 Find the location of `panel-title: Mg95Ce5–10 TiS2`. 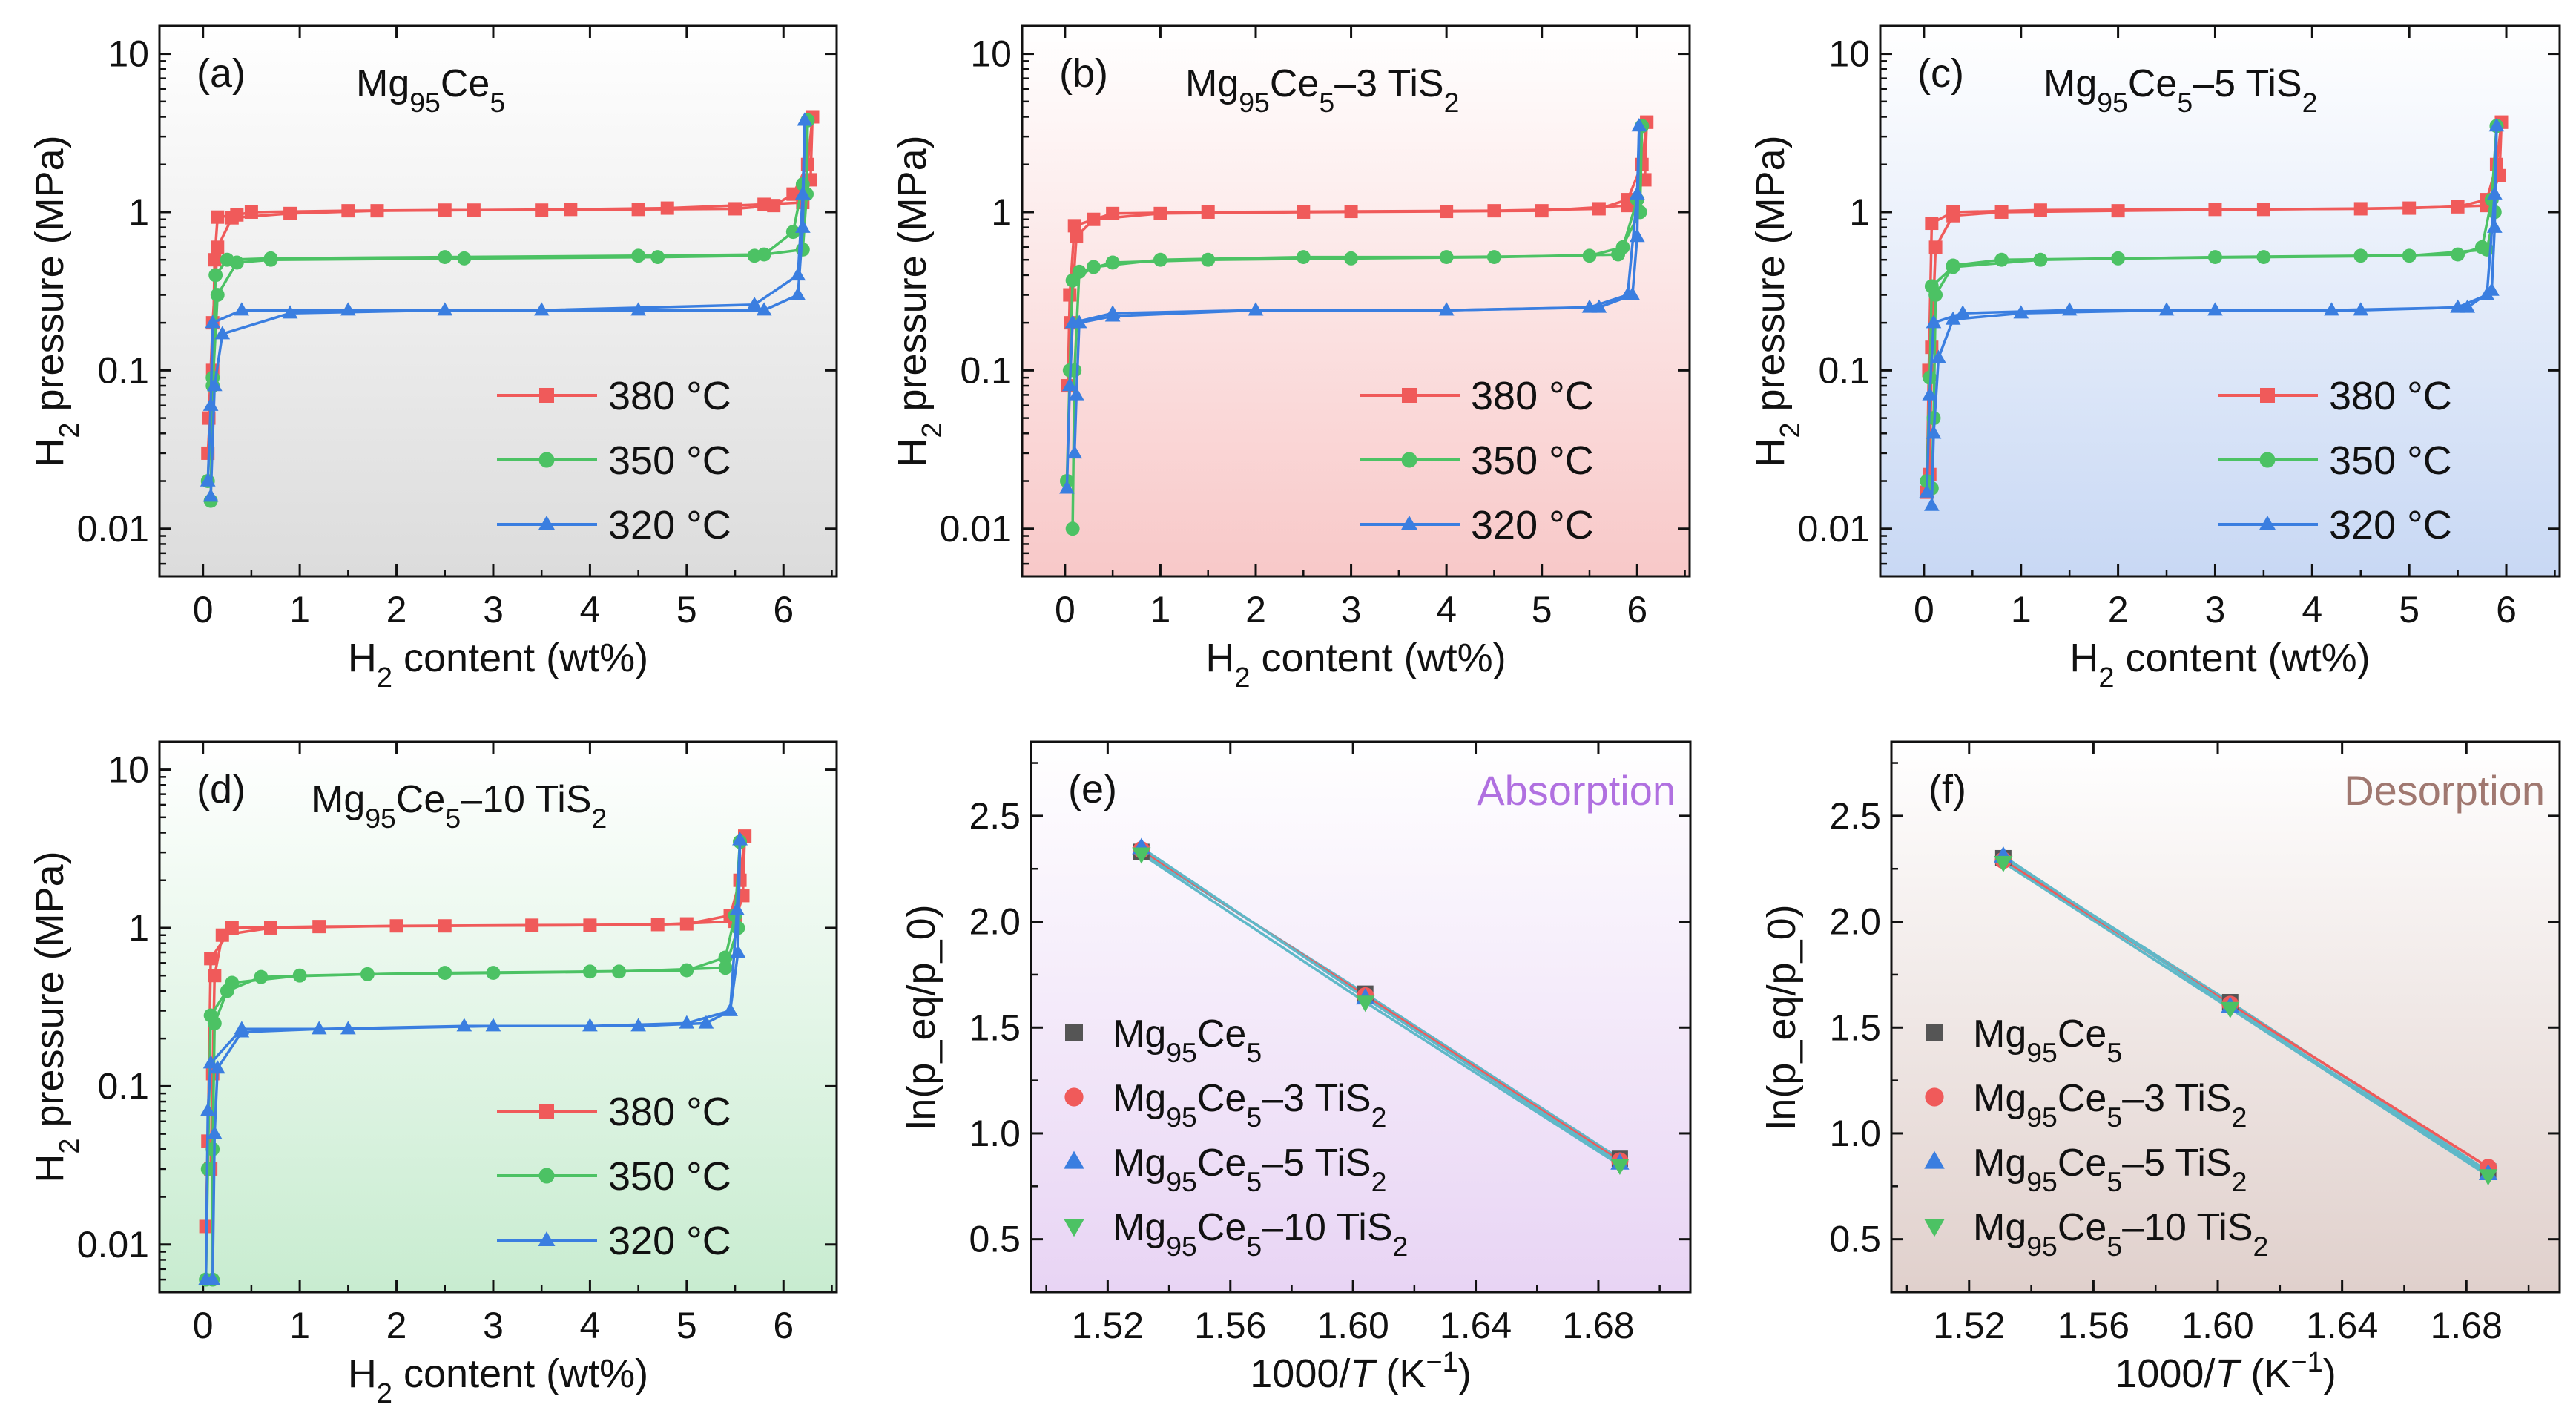

panel-title: Mg95Ce5–10 TiS2 is located at coordinates (460, 806).